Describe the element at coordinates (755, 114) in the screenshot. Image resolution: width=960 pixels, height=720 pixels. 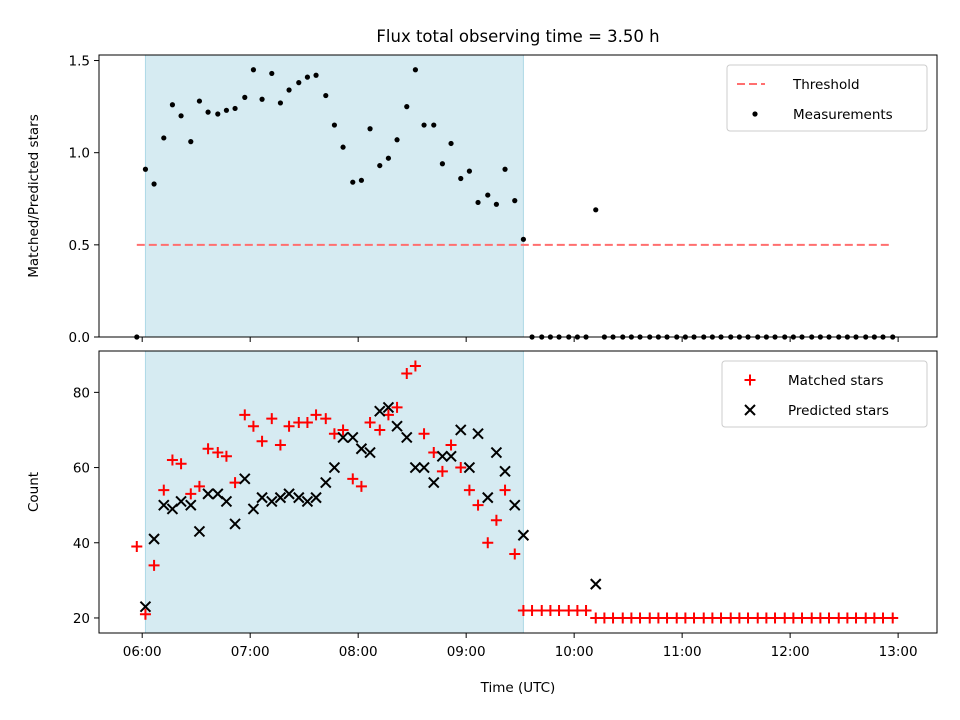
I see `legend-swatch` at that location.